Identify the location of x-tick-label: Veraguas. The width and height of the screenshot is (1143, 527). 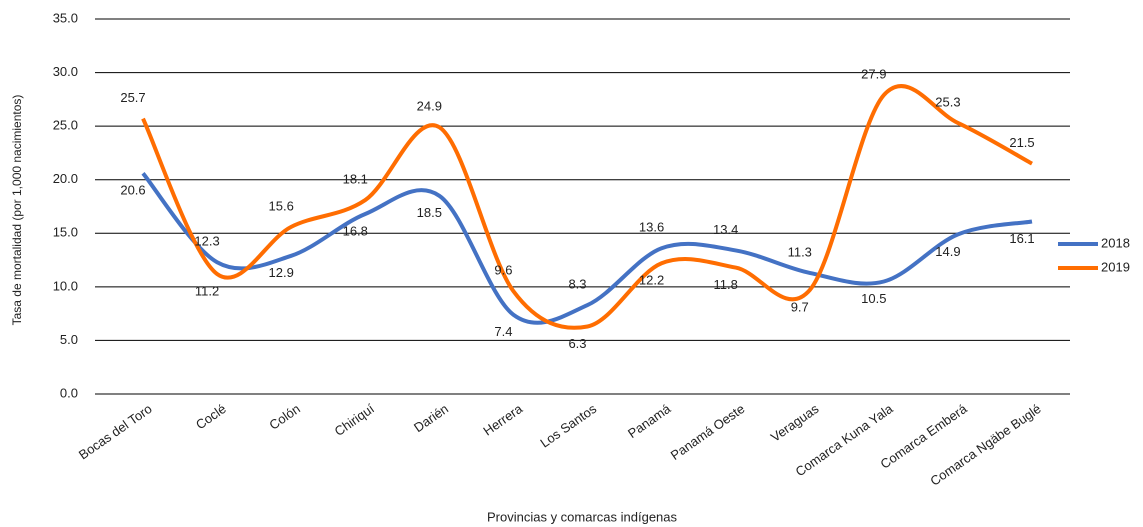
(795, 423).